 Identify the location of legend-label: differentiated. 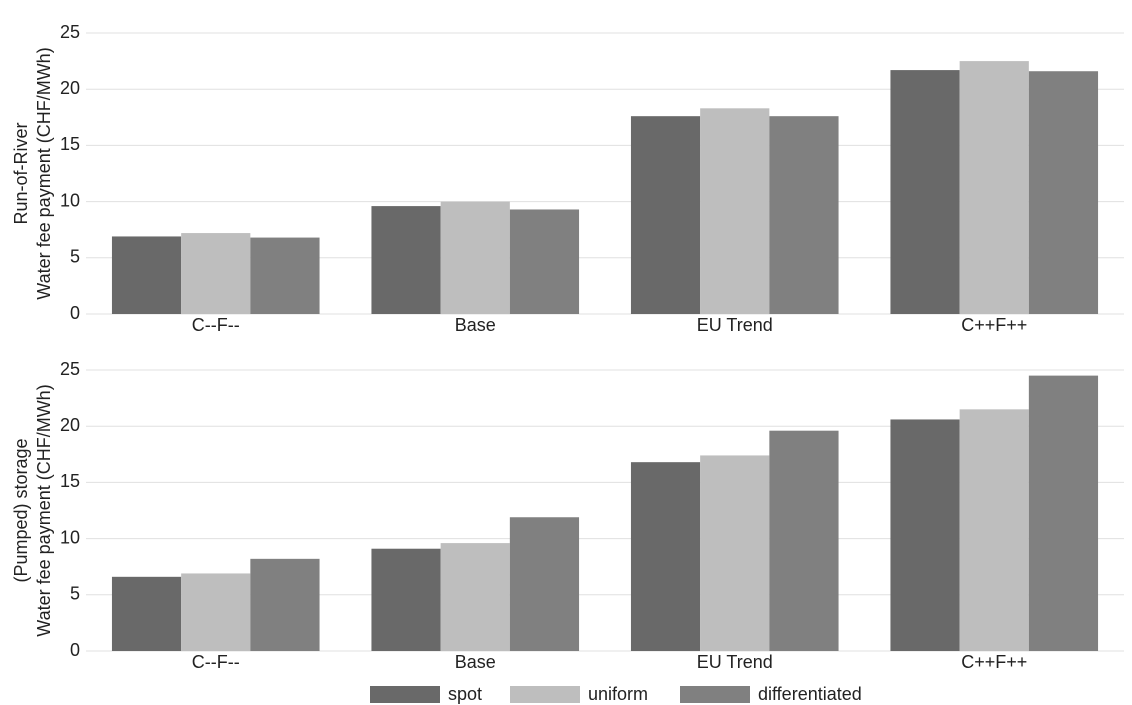
(810, 694).